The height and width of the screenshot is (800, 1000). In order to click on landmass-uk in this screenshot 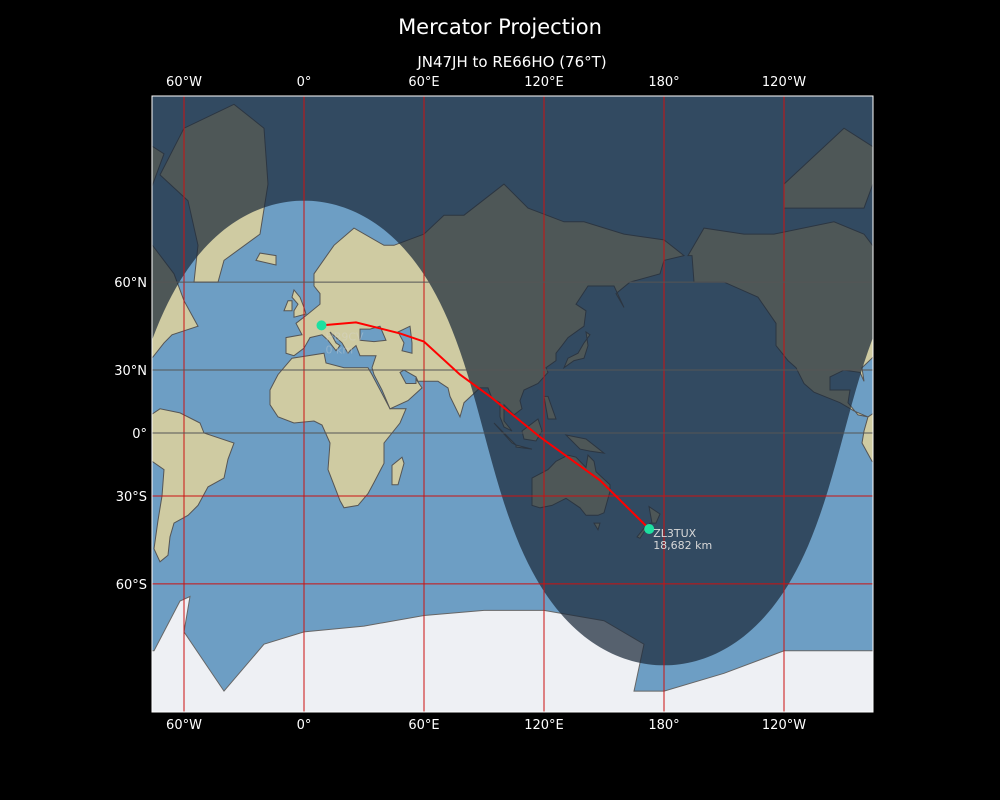, I will do `click(299, 303)`.